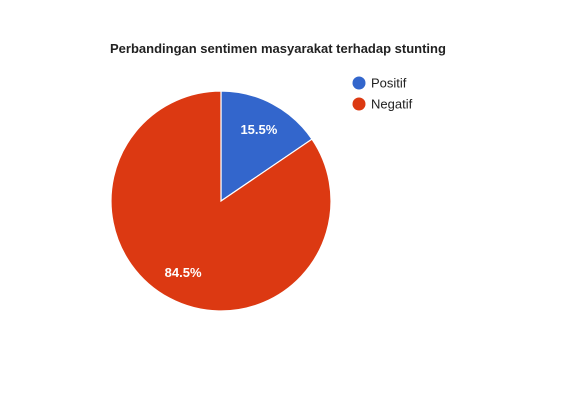 This screenshot has width=580, height=400. I want to click on legend-label-positif: Positif, so click(389, 83).